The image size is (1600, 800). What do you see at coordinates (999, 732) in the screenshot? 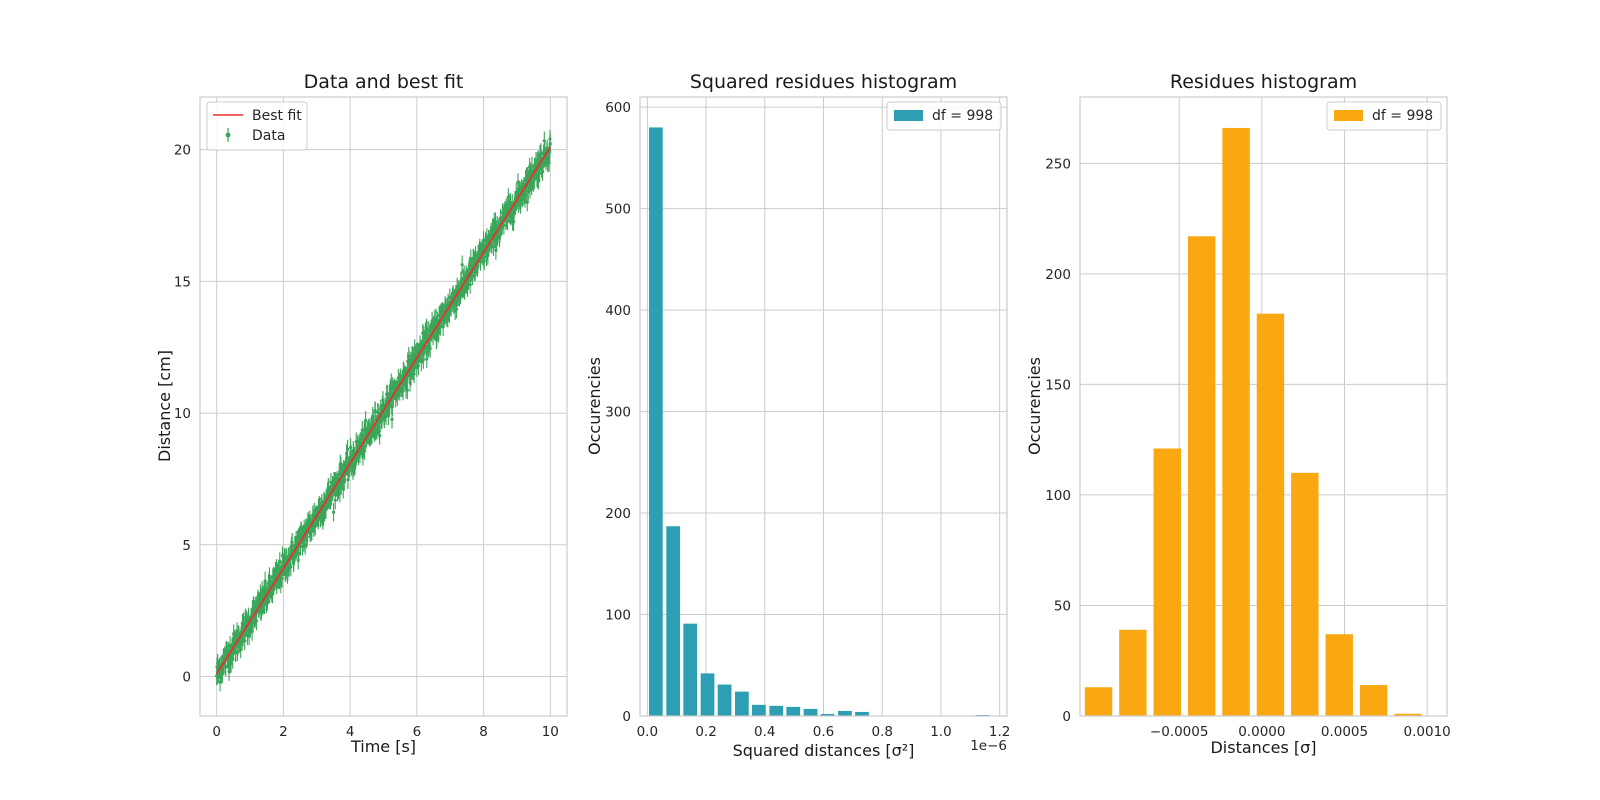
I see `x-tick-label: 1.2` at bounding box center [999, 732].